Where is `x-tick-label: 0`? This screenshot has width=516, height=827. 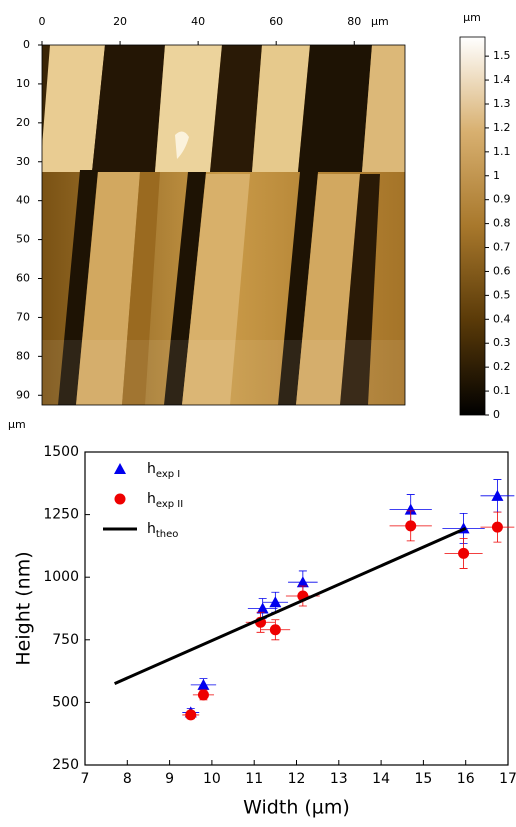 x-tick-label: 0 is located at coordinates (42, 21).